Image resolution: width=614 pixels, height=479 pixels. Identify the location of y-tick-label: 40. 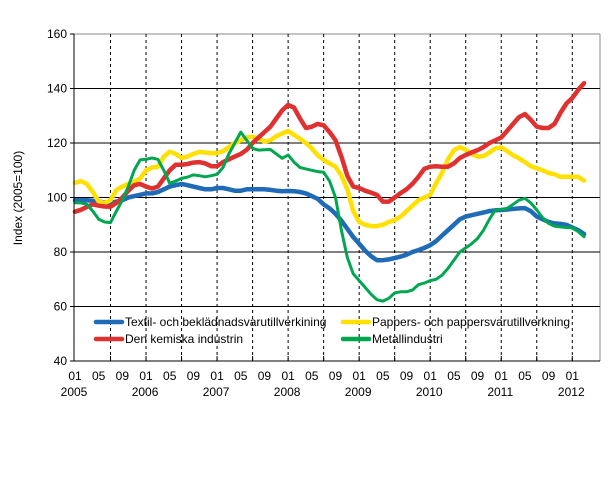
(61, 361).